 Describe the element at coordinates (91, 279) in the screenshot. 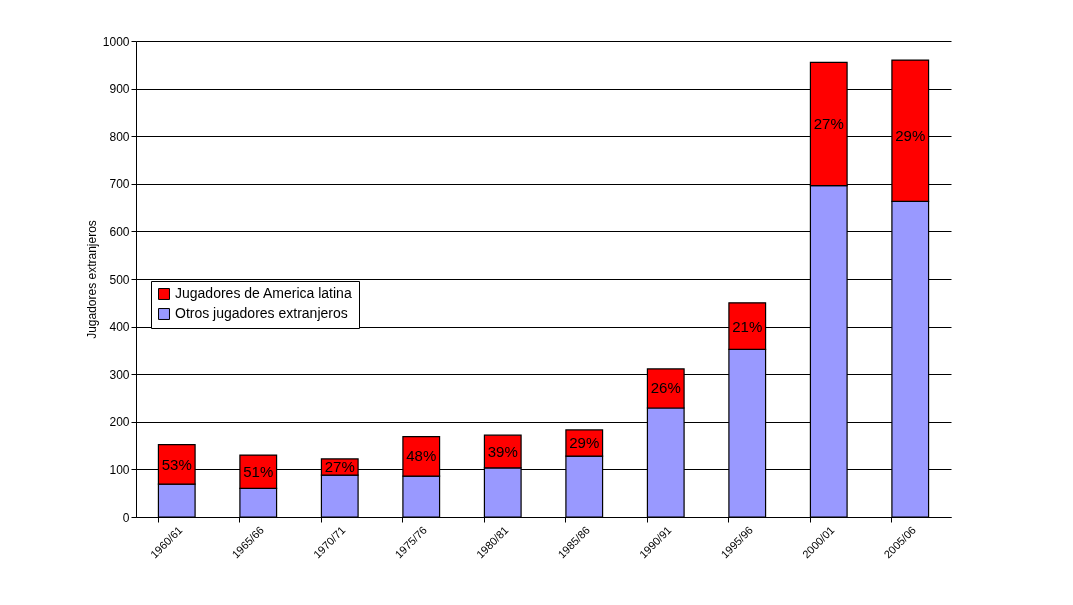

I see `y-axis-title: Jugadores extranjeros` at that location.